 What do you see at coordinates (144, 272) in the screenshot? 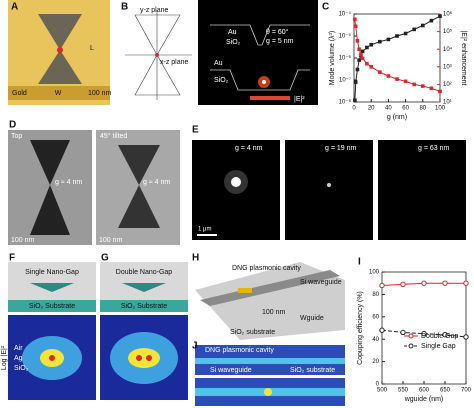
I see `label: Double Nano-Gap` at bounding box center [144, 272].